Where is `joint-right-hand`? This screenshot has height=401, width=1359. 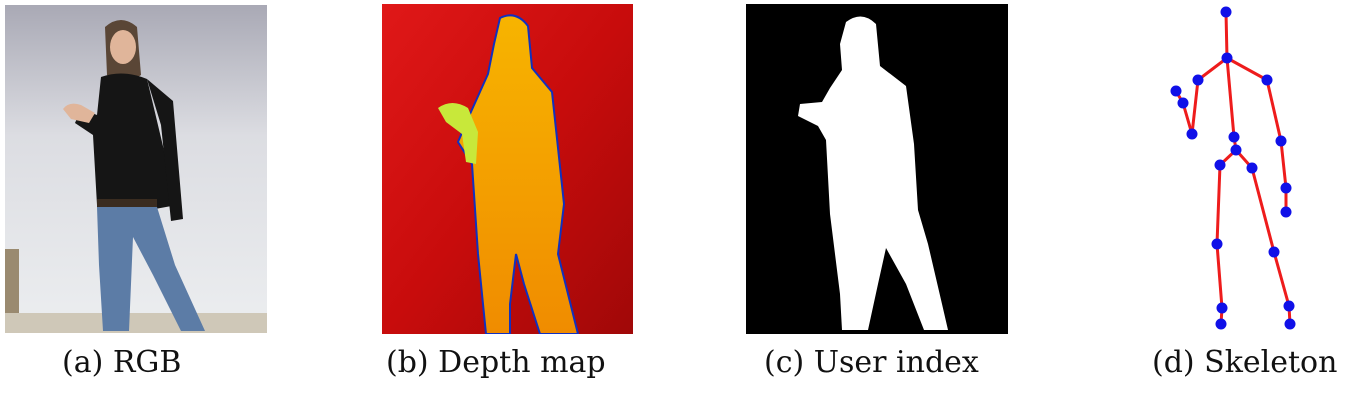 joint-right-hand is located at coordinates (1286, 212).